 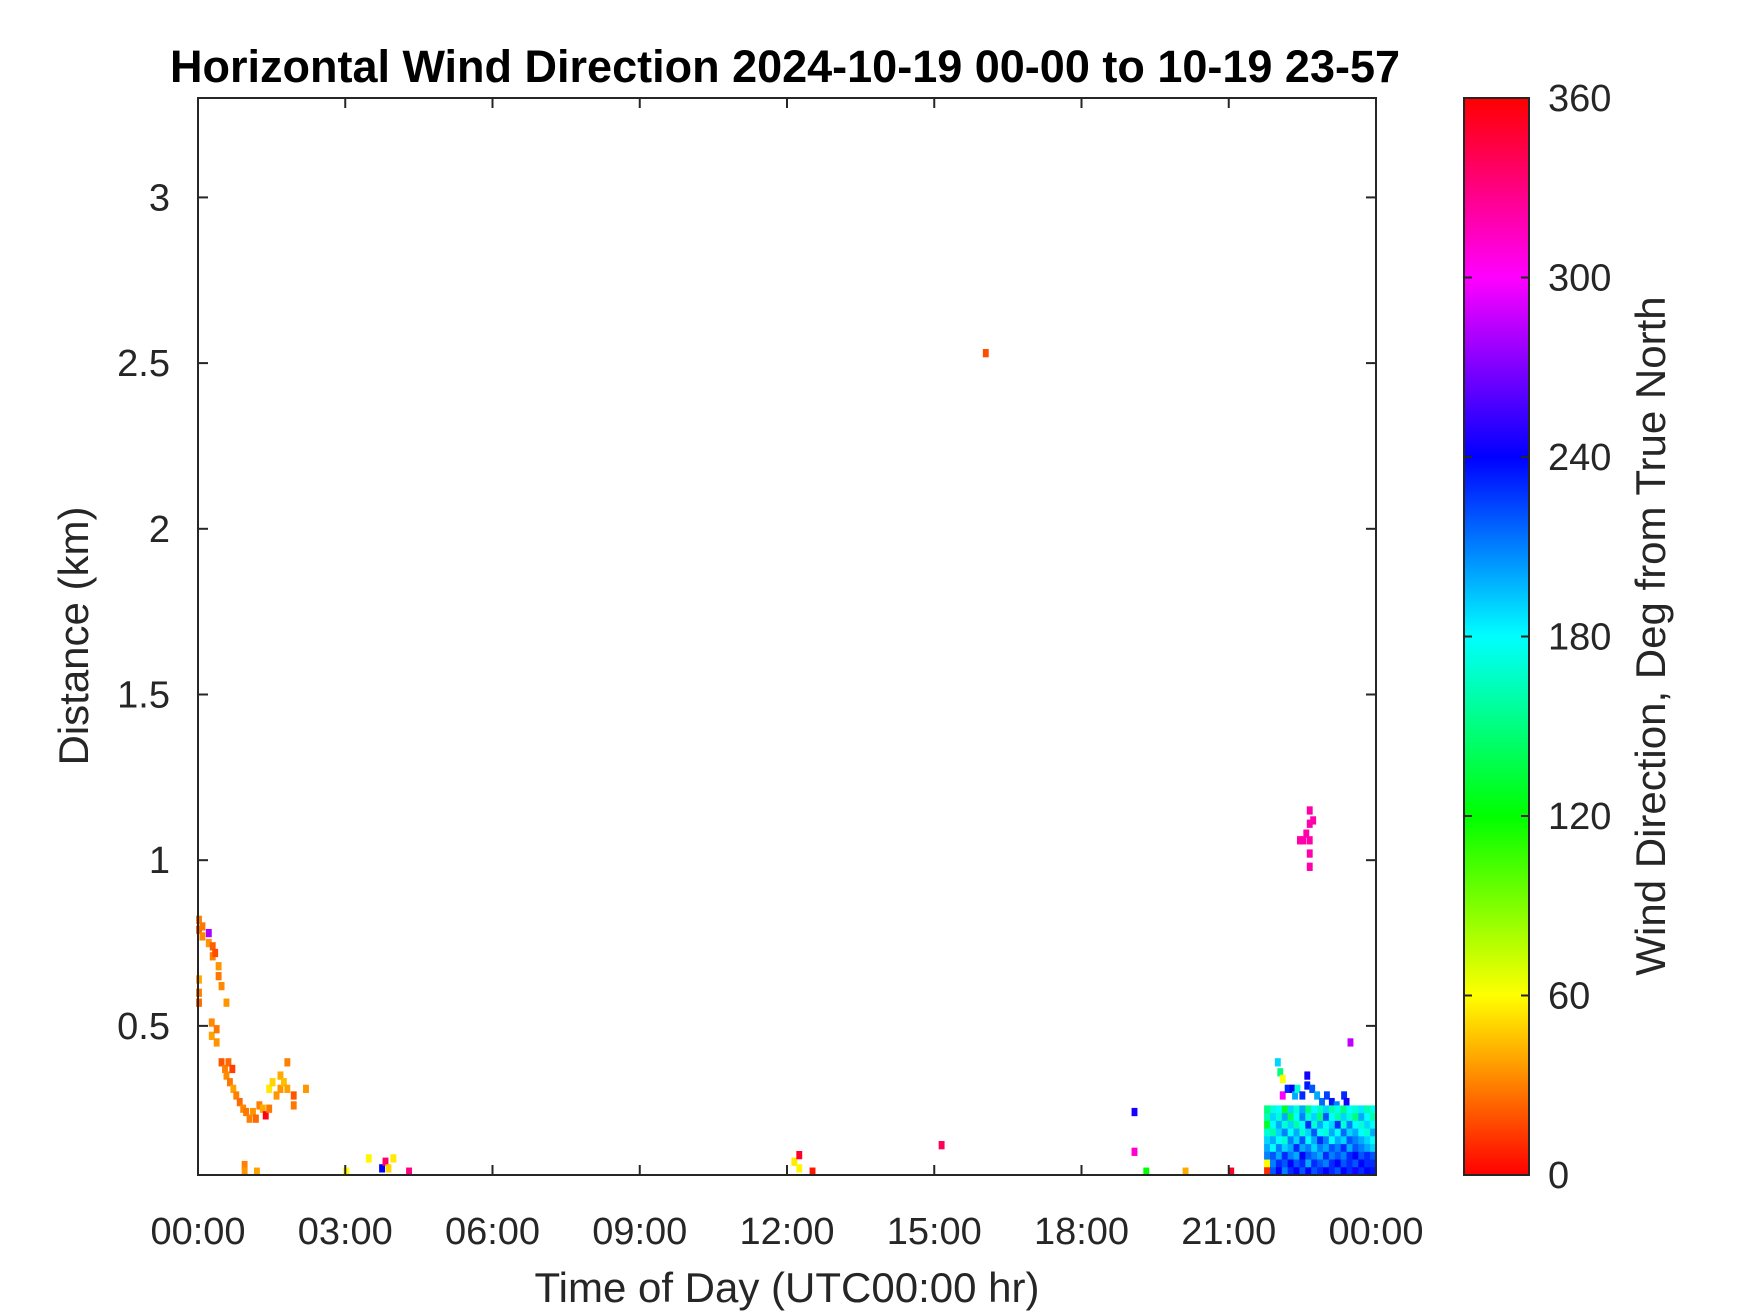 I want to click on colorbar-tick-label: 300, so click(x=1579, y=279).